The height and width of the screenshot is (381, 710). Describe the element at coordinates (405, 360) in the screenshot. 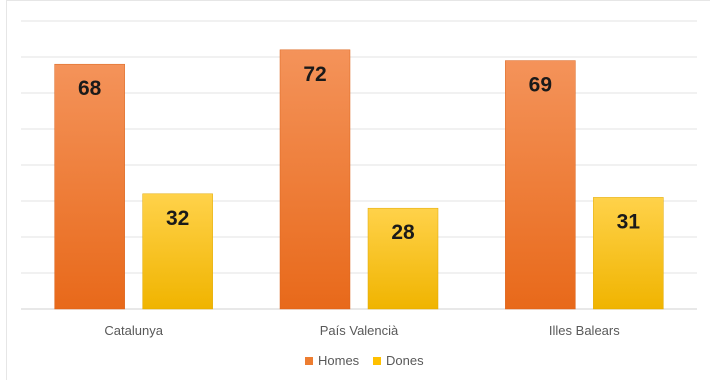

I see `legend-label-dones: Dones` at that location.